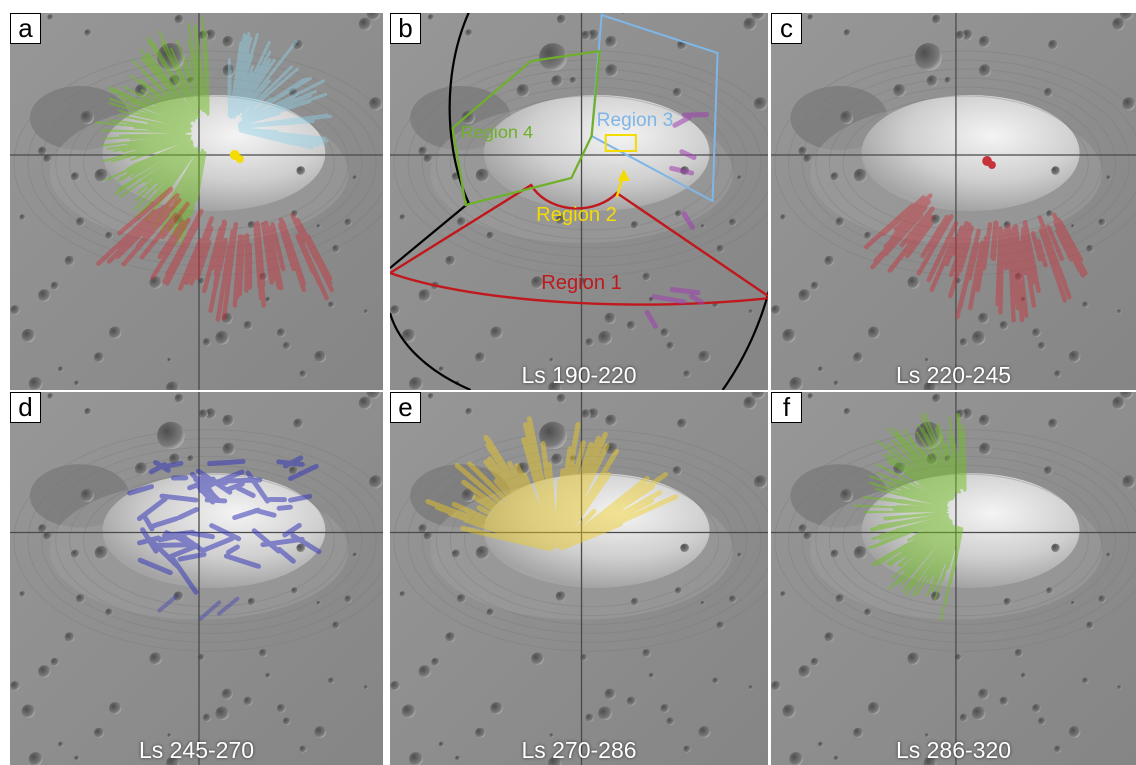  I want to click on seasonal-streak-group, so click(677, 220).